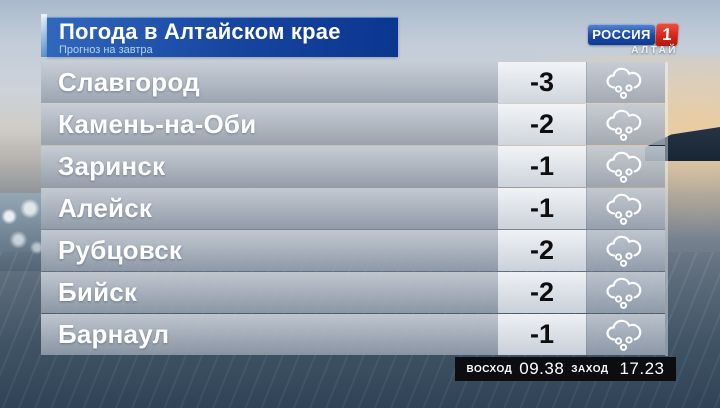 Image resolution: width=720 pixels, height=408 pixels. Describe the element at coordinates (269, 208) in the screenshot. I see `city-name: Алейск` at that location.